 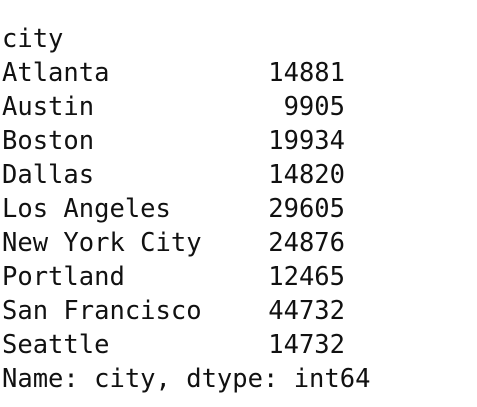 I want to click on row-value: 9905, so click(x=314, y=107).